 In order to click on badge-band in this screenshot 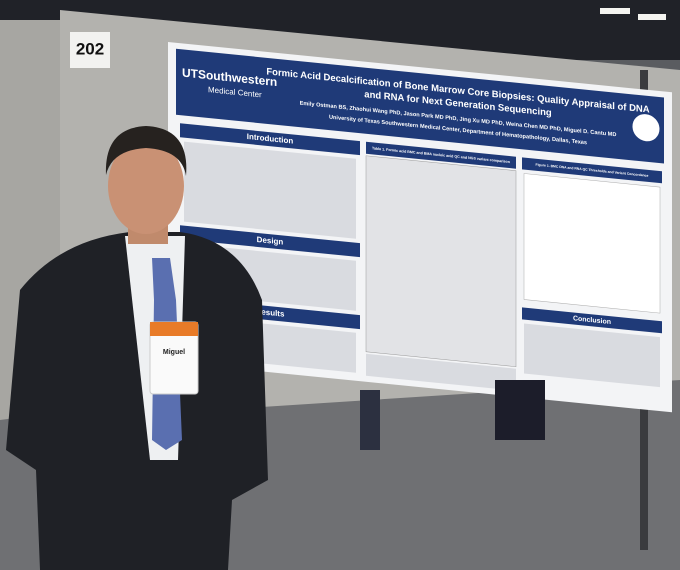, I will do `click(174, 329)`.